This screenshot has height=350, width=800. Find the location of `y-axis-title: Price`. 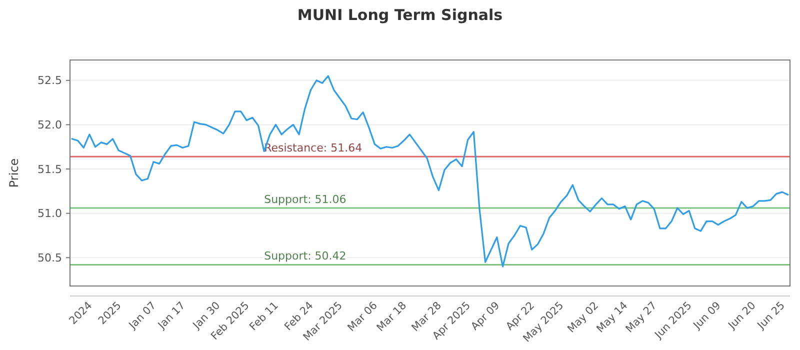

y-axis-title: Price is located at coordinates (14, 173).